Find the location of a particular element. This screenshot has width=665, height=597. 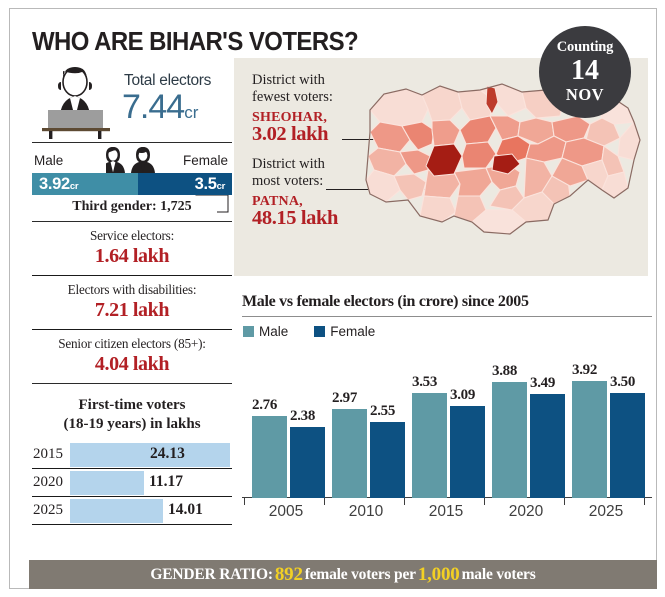

bihar-district-map is located at coordinates (503, 159).